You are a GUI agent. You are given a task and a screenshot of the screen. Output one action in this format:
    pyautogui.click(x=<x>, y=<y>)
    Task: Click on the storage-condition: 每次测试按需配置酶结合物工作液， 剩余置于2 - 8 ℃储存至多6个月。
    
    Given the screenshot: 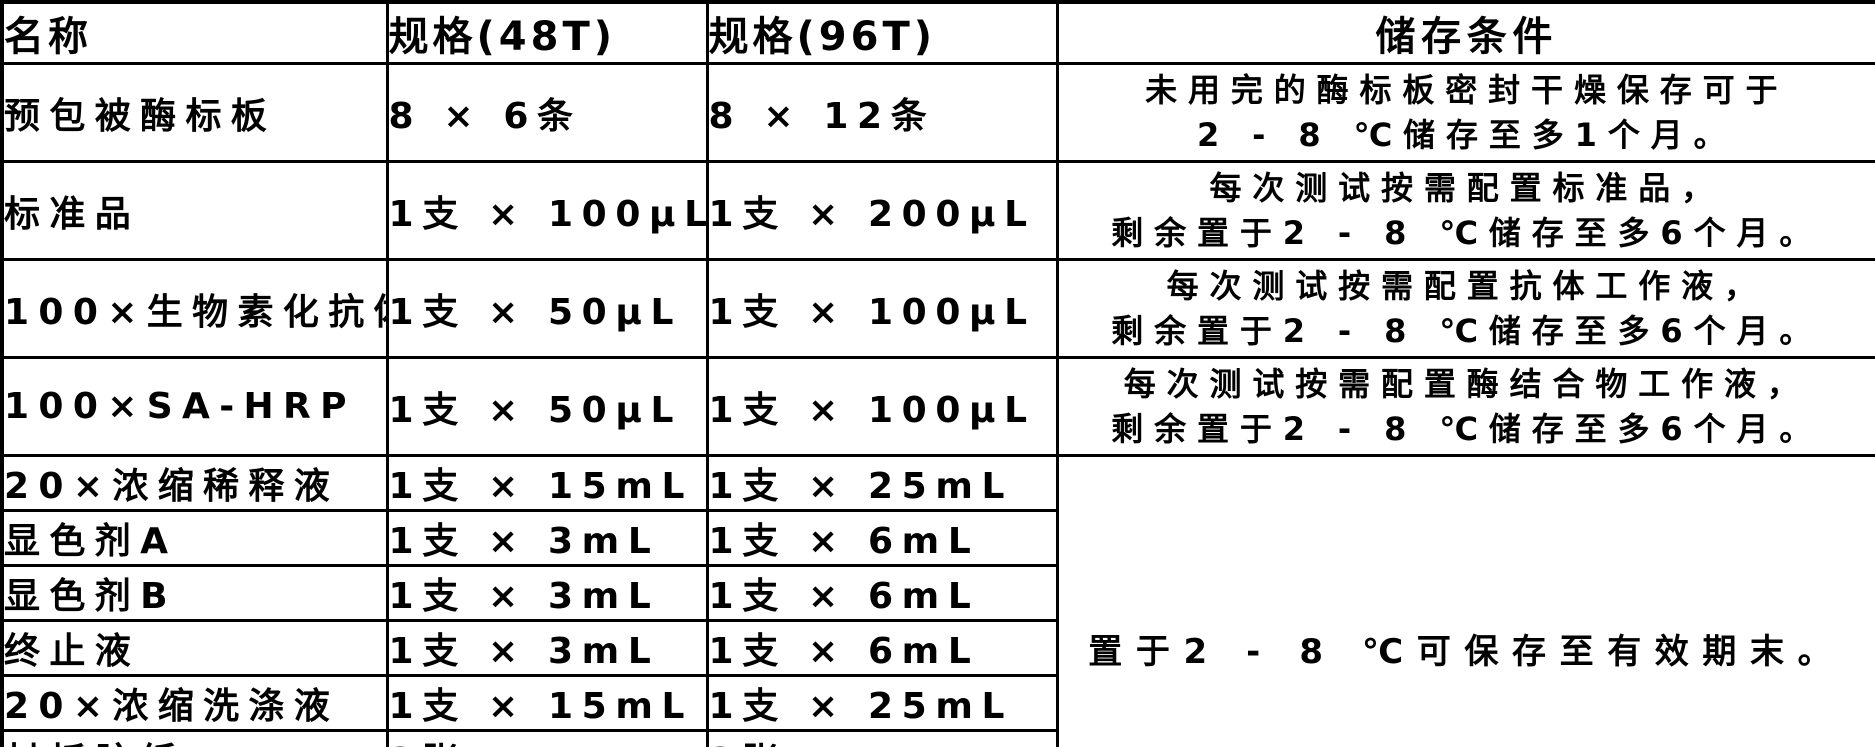 What is the action you would take?
    pyautogui.click(x=1465, y=406)
    